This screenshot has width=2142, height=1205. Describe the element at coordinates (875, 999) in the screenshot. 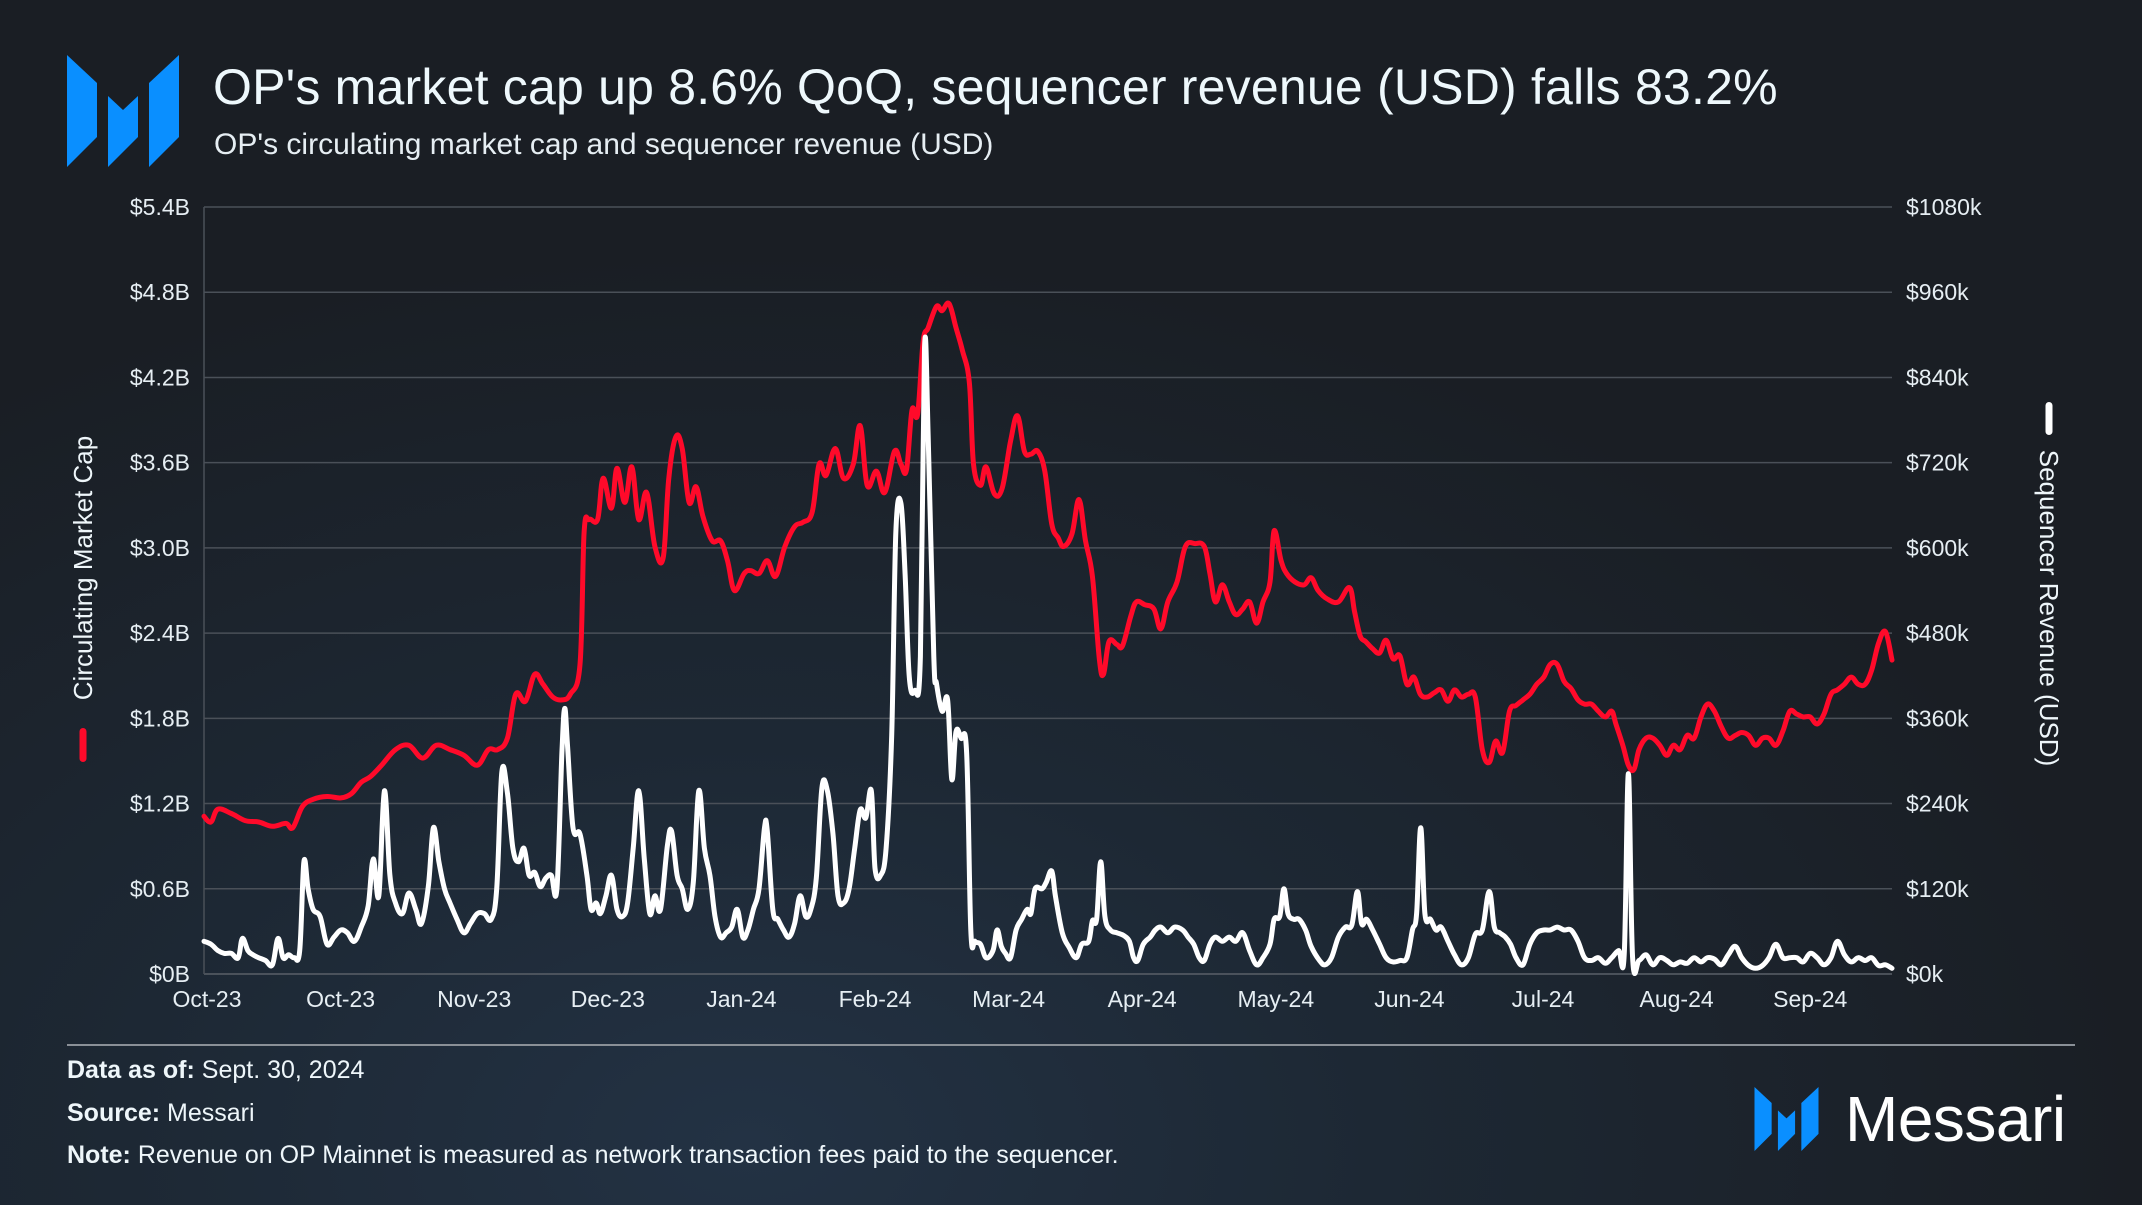

I see `x-tick-label: Feb-24` at that location.